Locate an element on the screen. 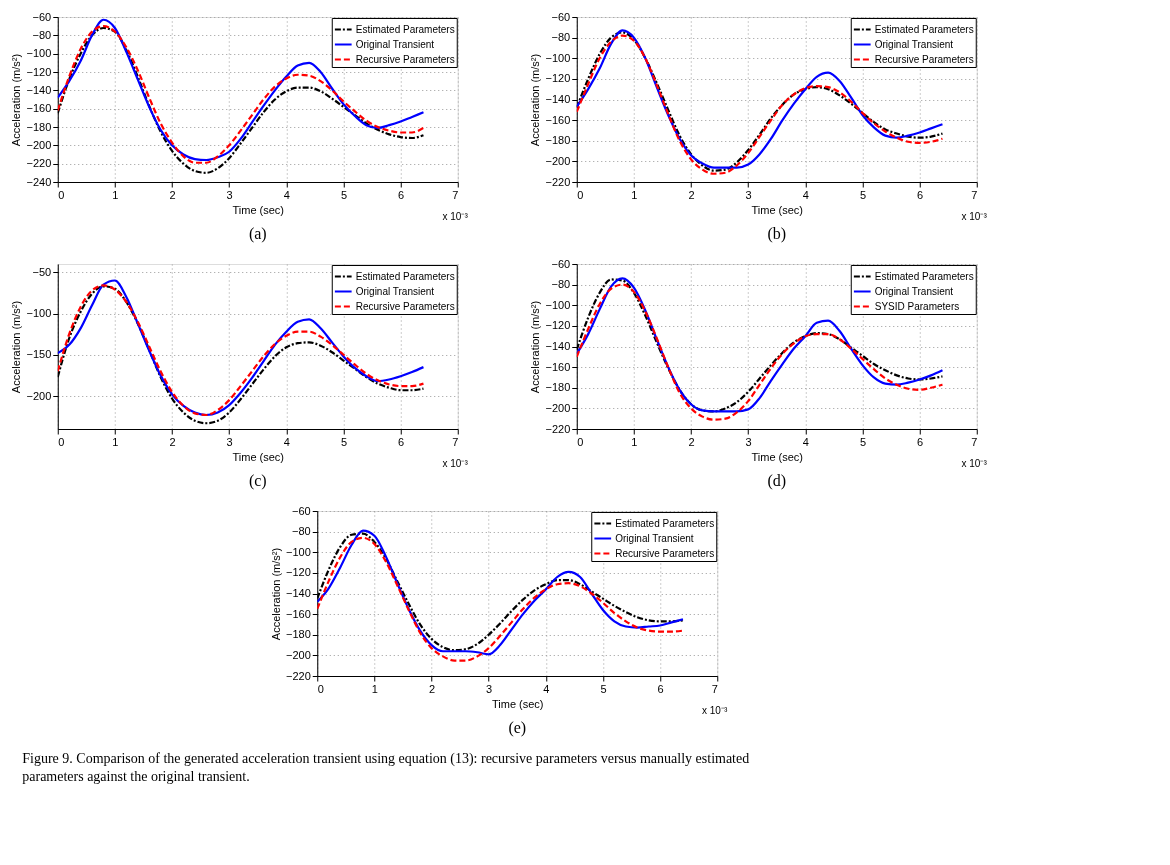 The width and height of the screenshot is (1170, 865). text: (e) is located at coordinates (517, 728).